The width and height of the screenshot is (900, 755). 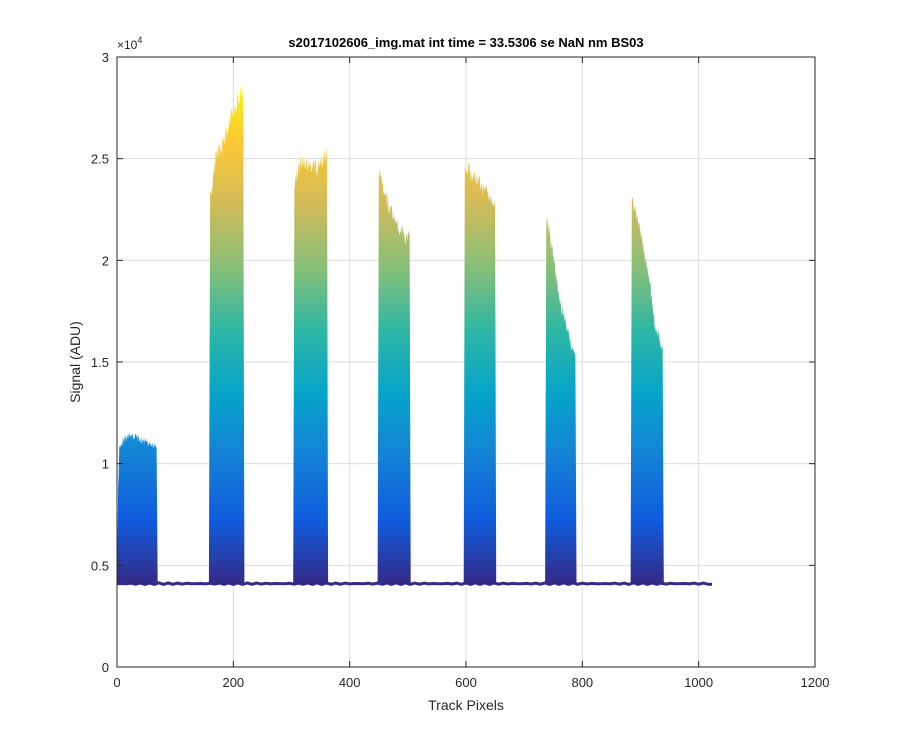 What do you see at coordinates (815, 682) in the screenshot?
I see `x-tick-label: 1200` at bounding box center [815, 682].